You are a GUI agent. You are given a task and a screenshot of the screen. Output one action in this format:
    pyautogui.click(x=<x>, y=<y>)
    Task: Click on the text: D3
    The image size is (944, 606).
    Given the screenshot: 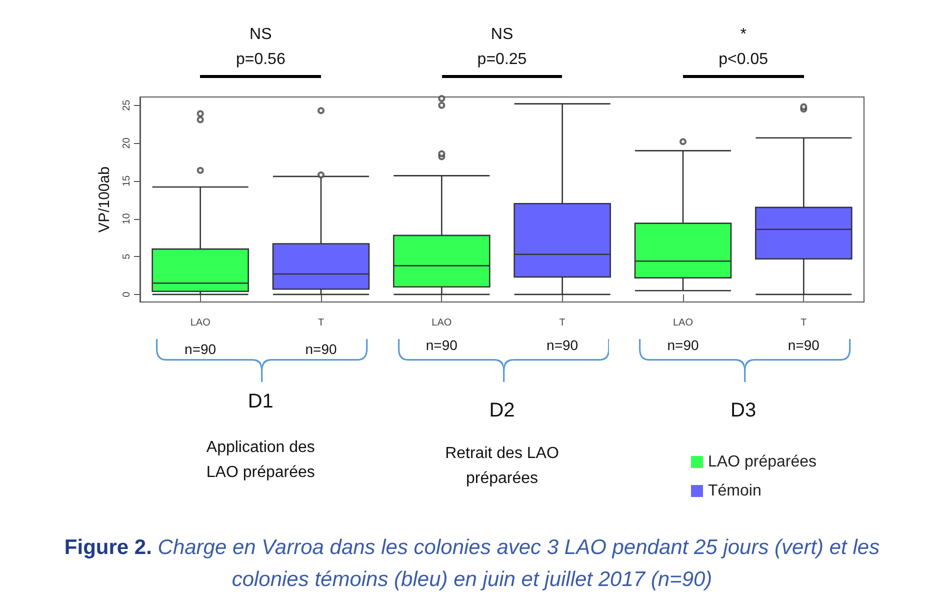 What is the action you would take?
    pyautogui.click(x=743, y=411)
    